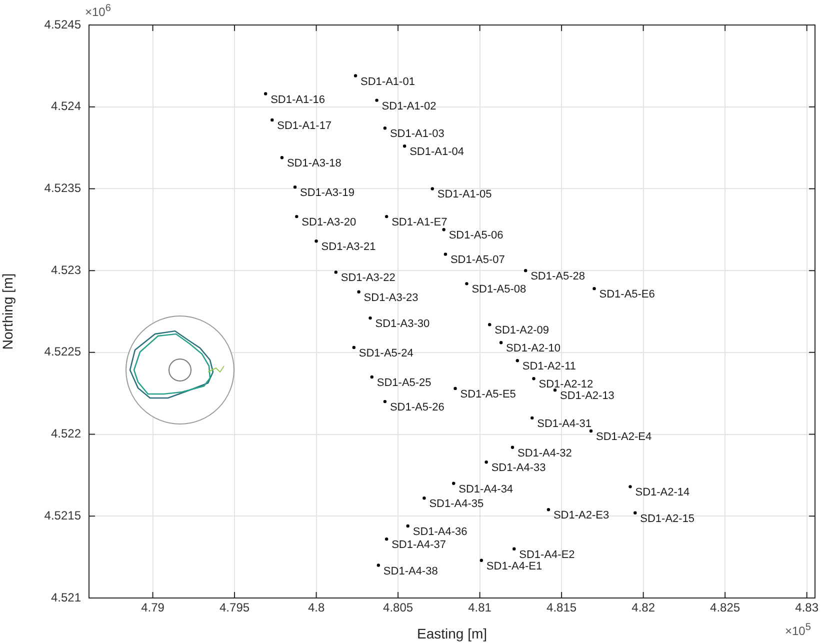  I want to click on y-tick-label: 4.5215, so click(63, 515).